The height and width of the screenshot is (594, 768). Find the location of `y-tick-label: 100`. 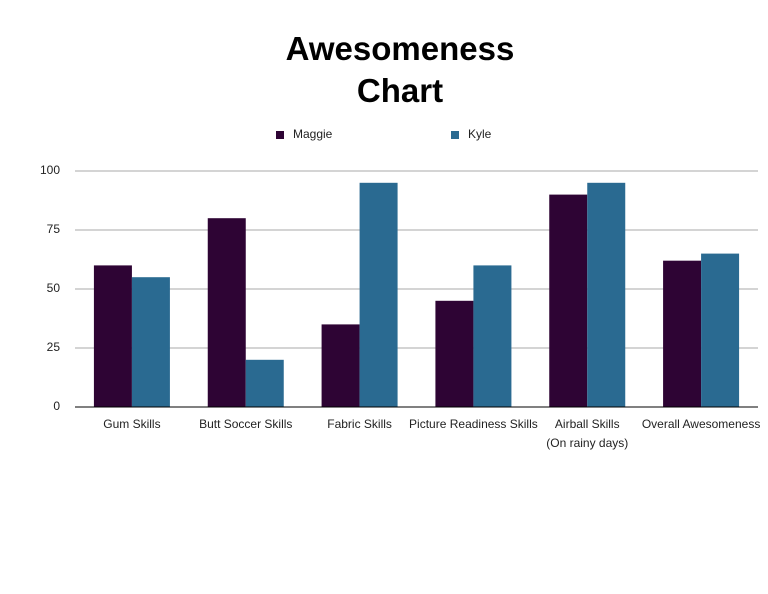

y-tick-label: 100 is located at coordinates (50, 170).